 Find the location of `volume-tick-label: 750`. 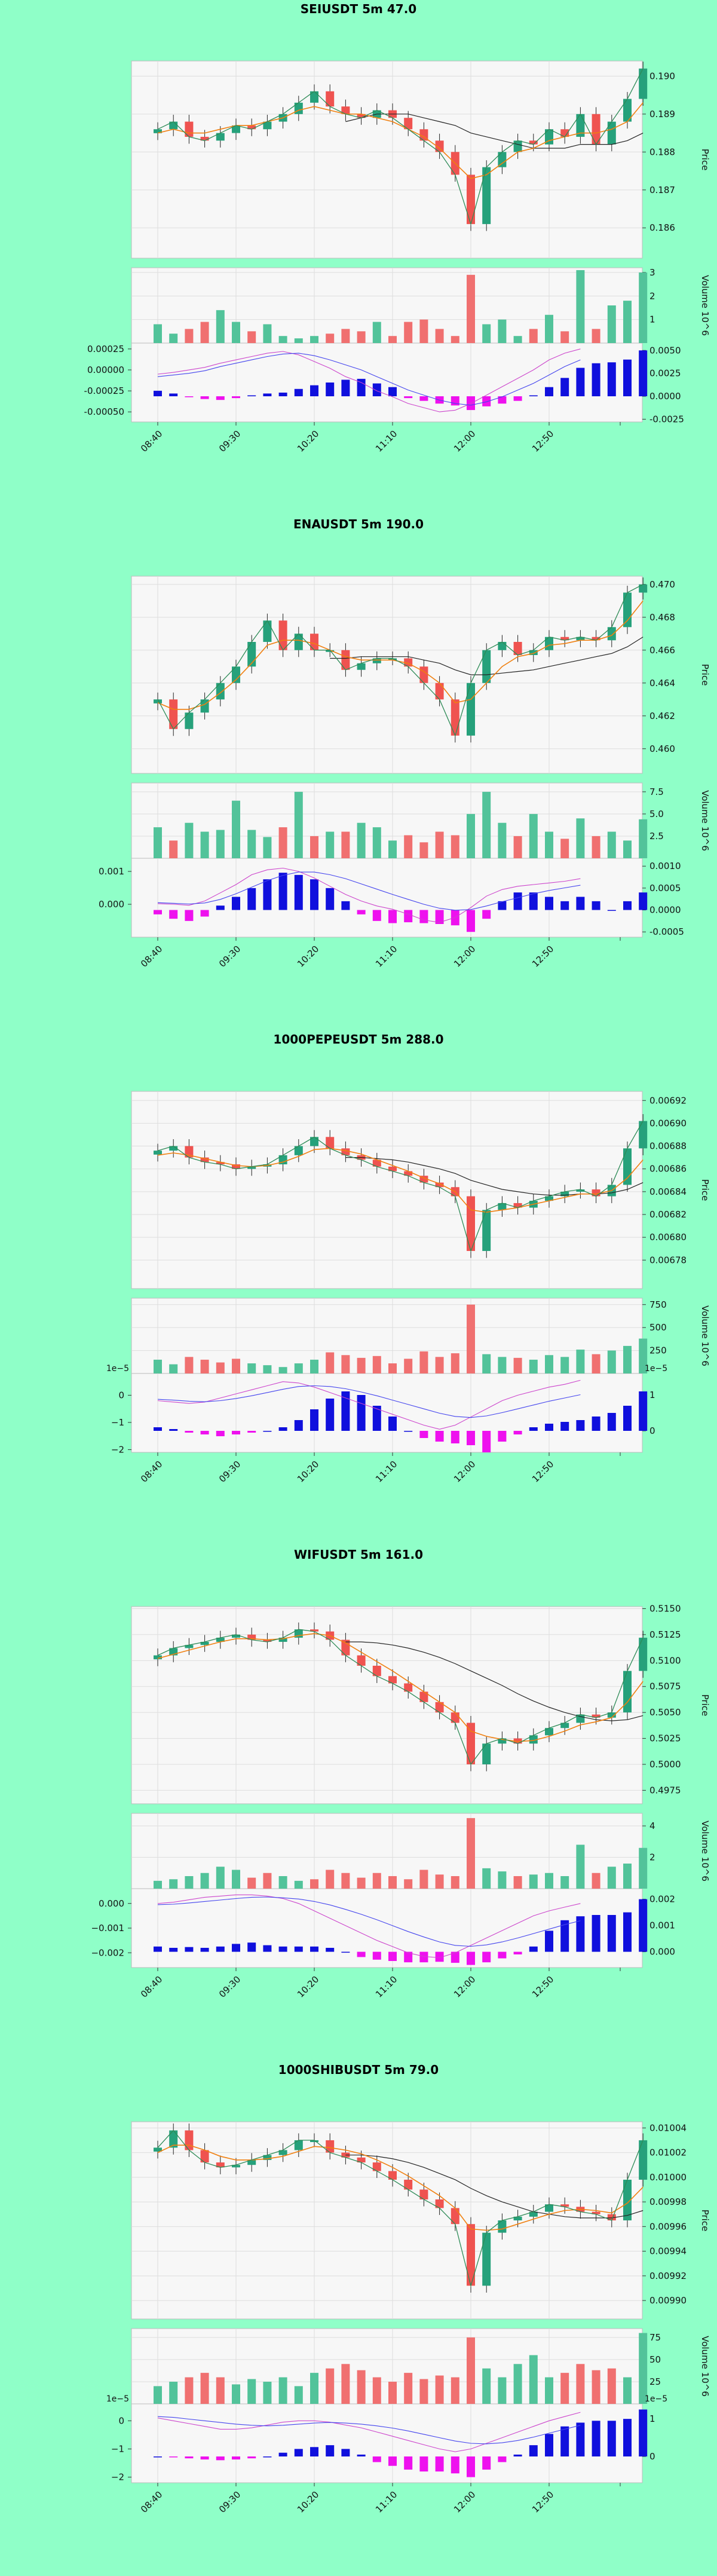

volume-tick-label: 750 is located at coordinates (658, 1304).